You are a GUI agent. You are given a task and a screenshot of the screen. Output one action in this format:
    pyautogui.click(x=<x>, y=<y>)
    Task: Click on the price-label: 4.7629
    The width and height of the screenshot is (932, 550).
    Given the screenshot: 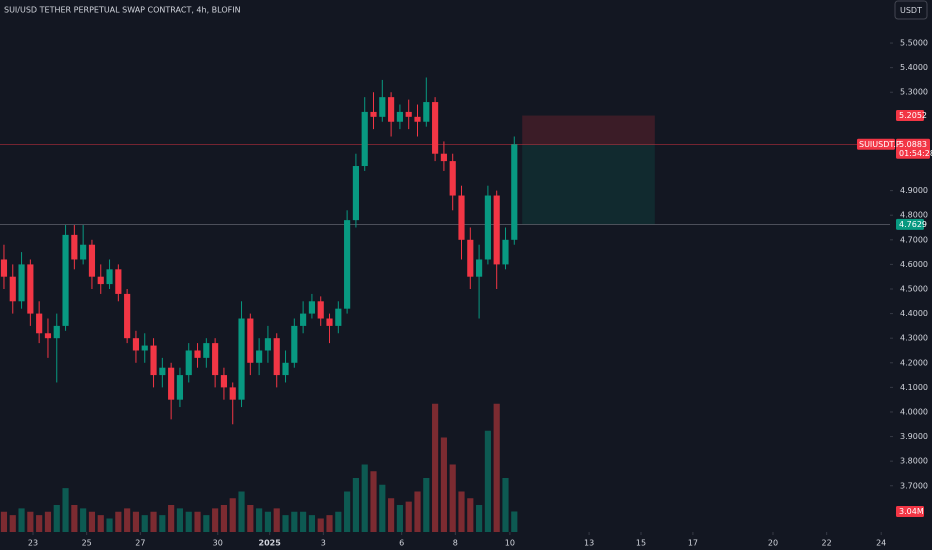 What is the action you would take?
    pyautogui.click(x=913, y=224)
    